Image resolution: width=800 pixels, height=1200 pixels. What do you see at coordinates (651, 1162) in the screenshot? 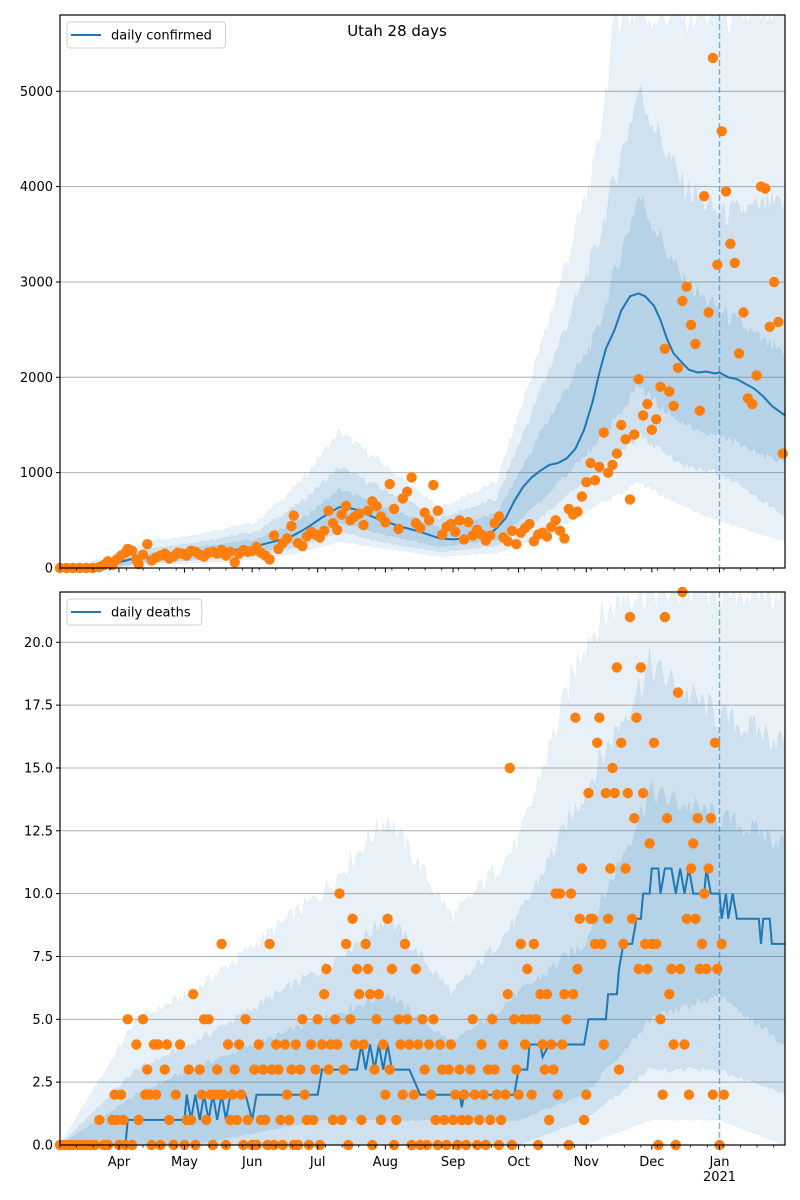
I see `x-tick-label: Dec` at bounding box center [651, 1162].